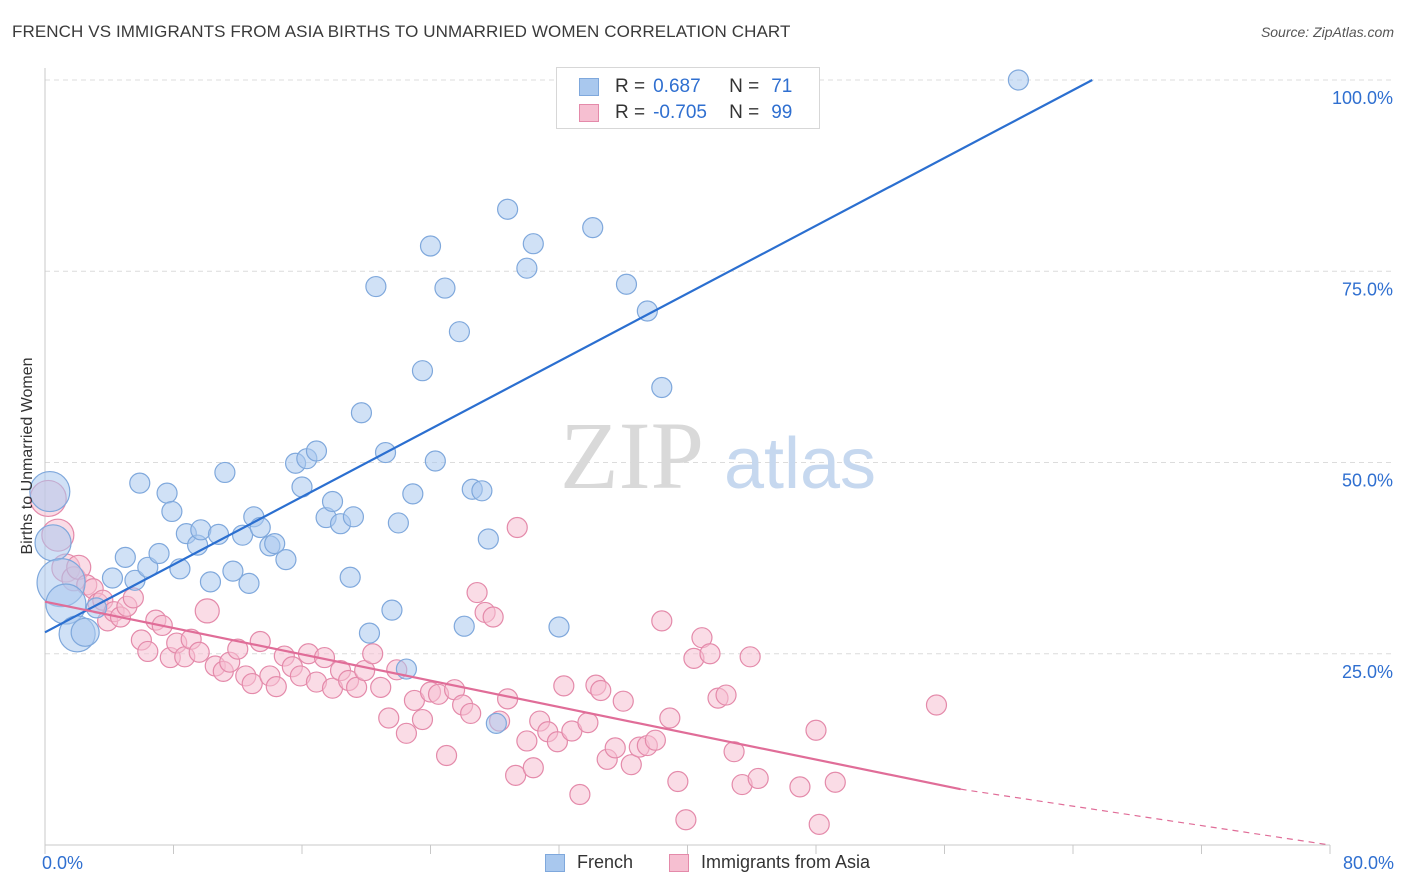 This screenshot has width=1406, height=892. I want to click on legend-row-asia: R = -0.705 N = 99, so click(674, 113).